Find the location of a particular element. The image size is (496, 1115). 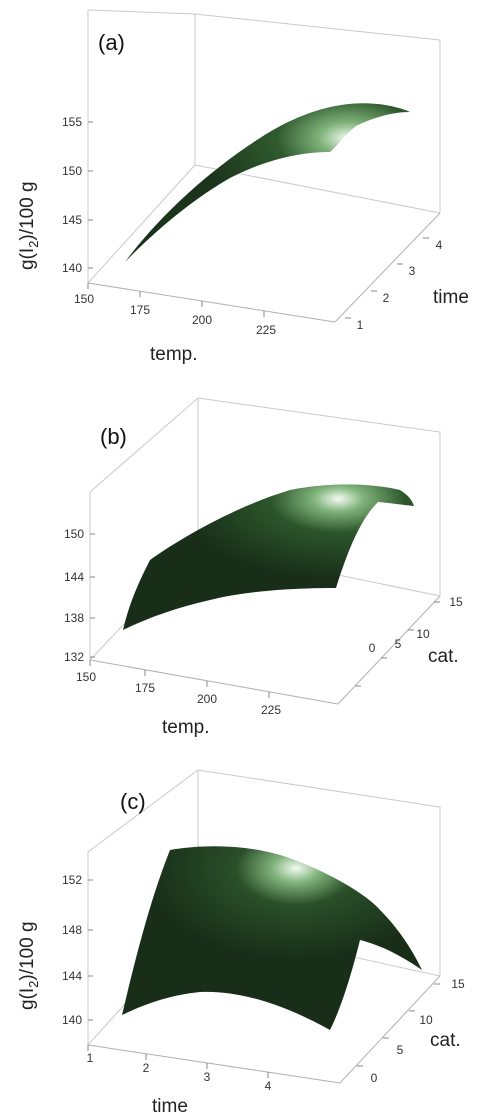

chart-c-z-tick-label: 148 is located at coordinates (72, 930).